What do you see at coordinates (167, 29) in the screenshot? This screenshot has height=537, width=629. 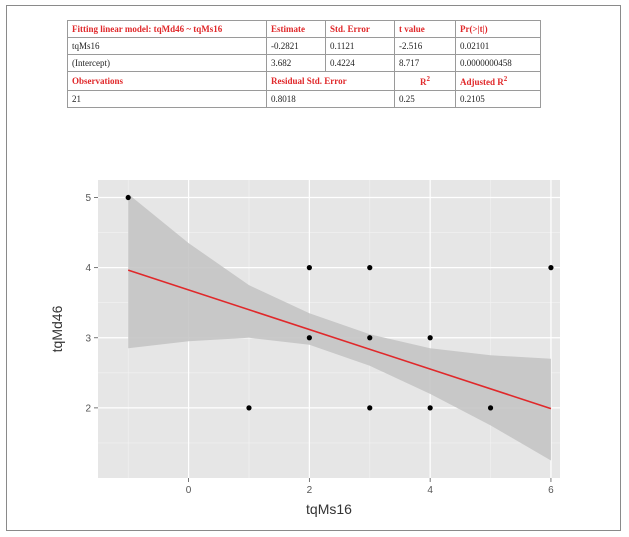 I see `table-title: Fitting linear model: tqMd46 ~ tqMs16` at bounding box center [167, 29].